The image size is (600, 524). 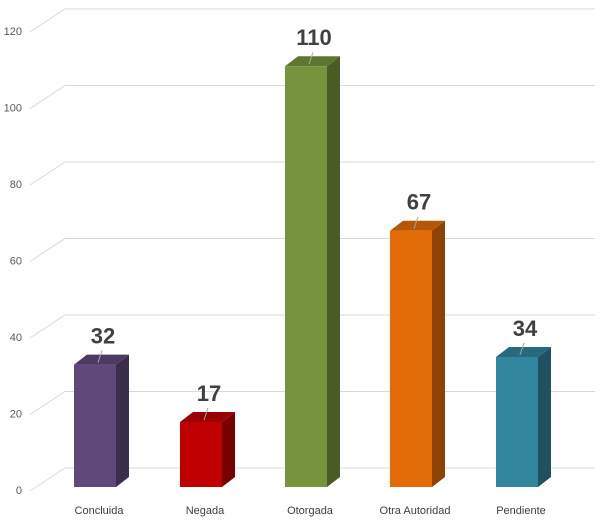 I want to click on value-label: 67, so click(x=419, y=202).